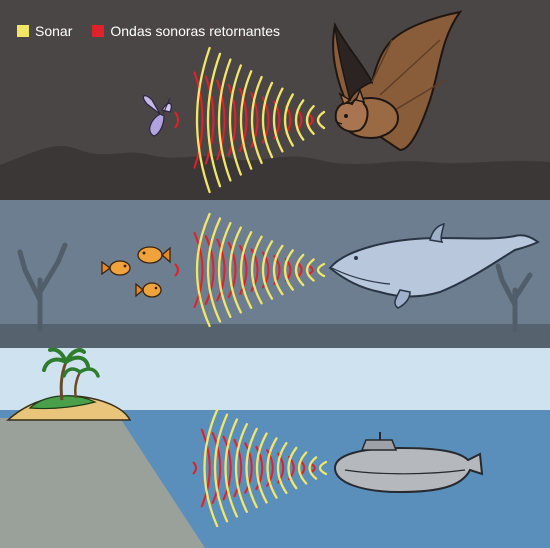 The height and width of the screenshot is (548, 550). I want to click on legend: Sonar Ondas sonoras retornantes, so click(155, 31).